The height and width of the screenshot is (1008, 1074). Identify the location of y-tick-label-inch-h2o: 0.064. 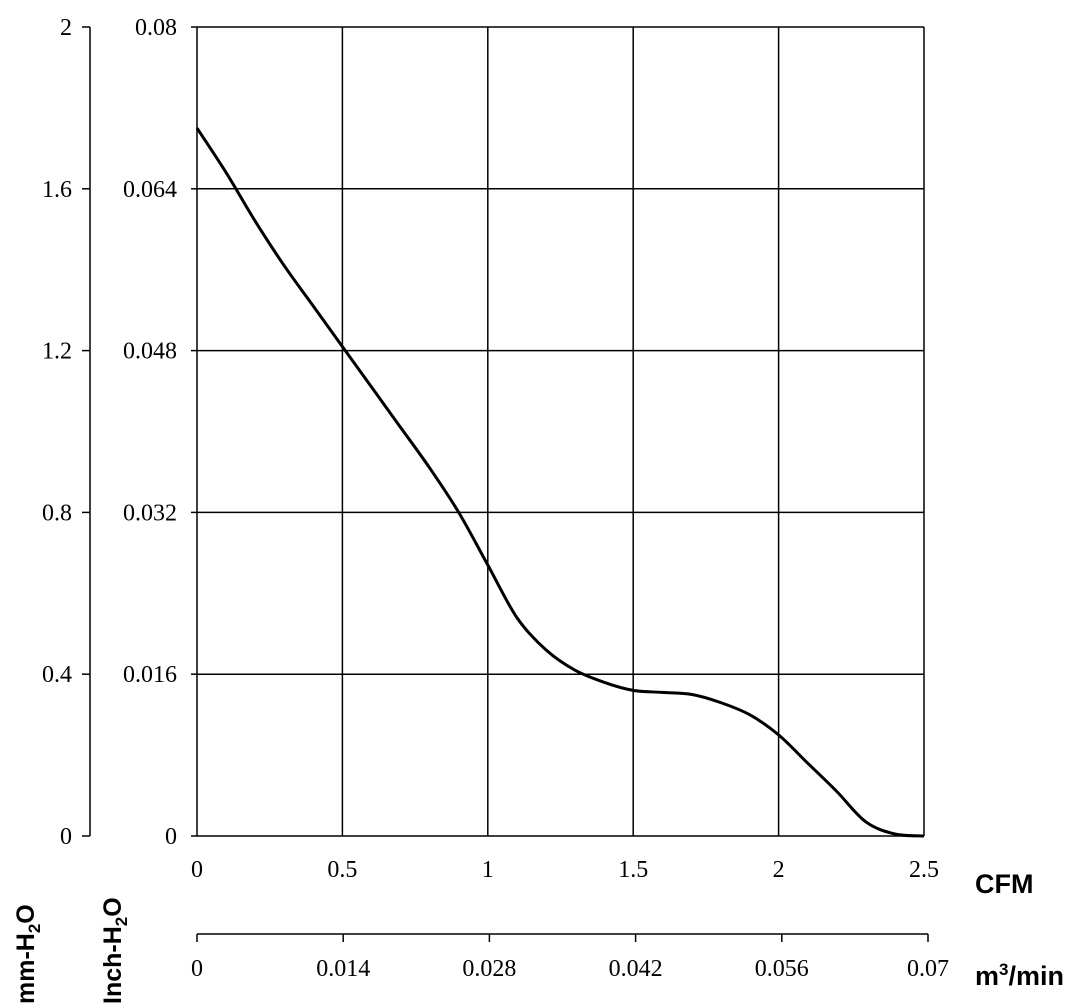
(150, 190).